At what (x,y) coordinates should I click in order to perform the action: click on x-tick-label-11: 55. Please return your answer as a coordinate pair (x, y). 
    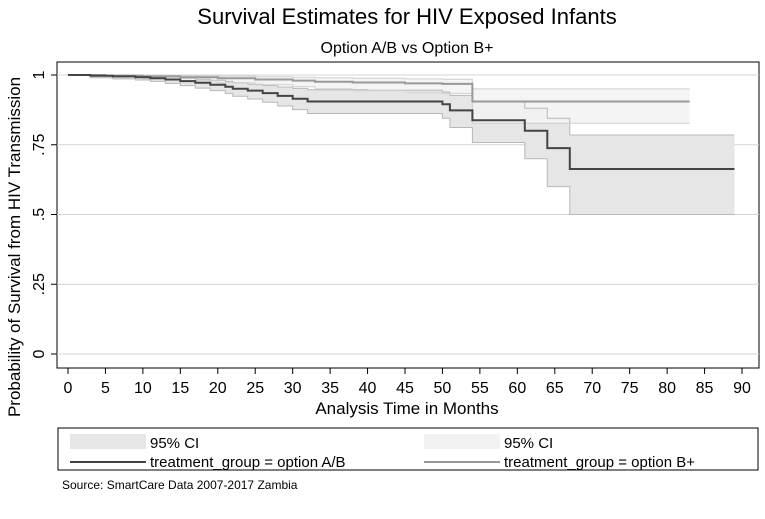
    Looking at the image, I should click on (480, 388).